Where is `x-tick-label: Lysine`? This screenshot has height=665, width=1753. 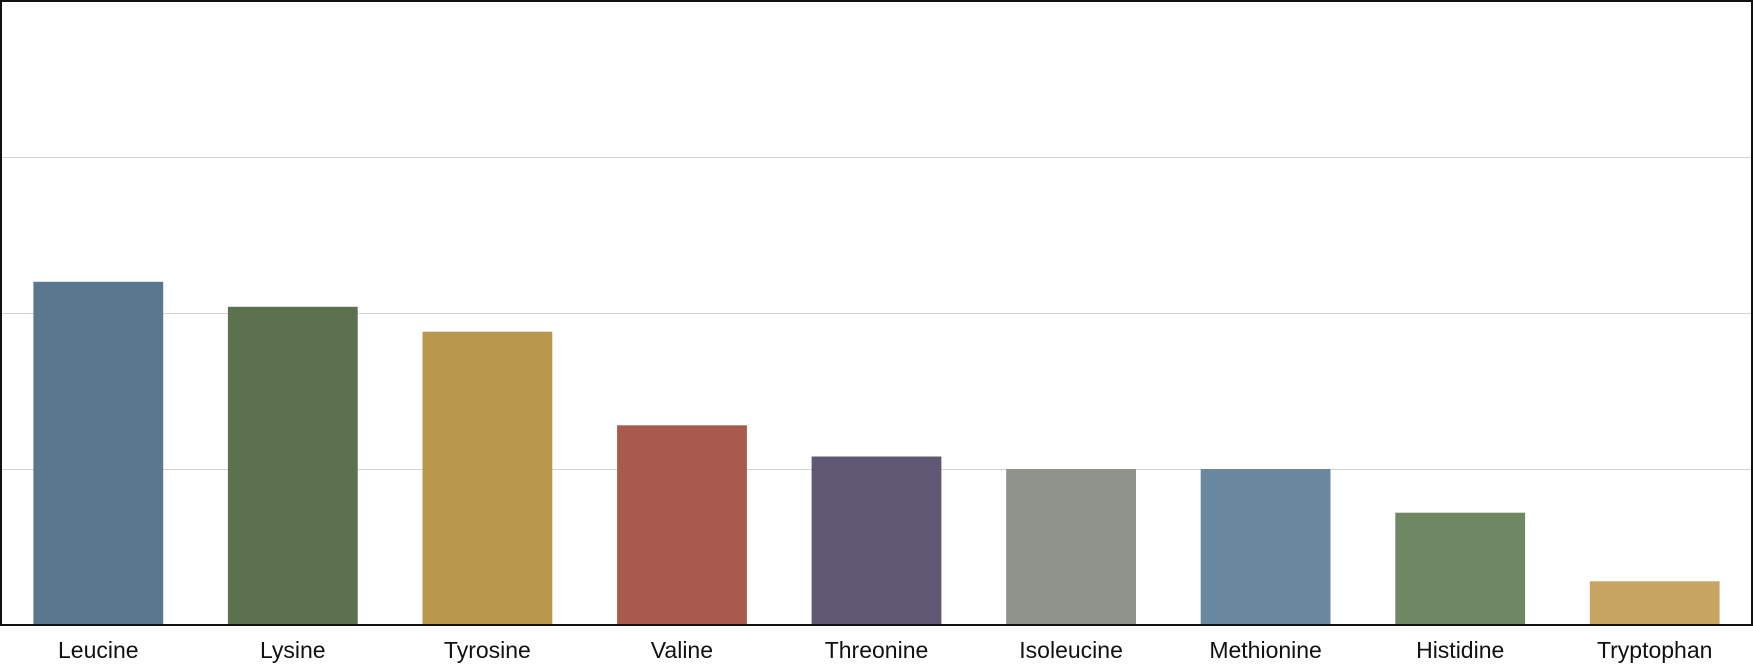
x-tick-label: Lysine is located at coordinates (293, 650).